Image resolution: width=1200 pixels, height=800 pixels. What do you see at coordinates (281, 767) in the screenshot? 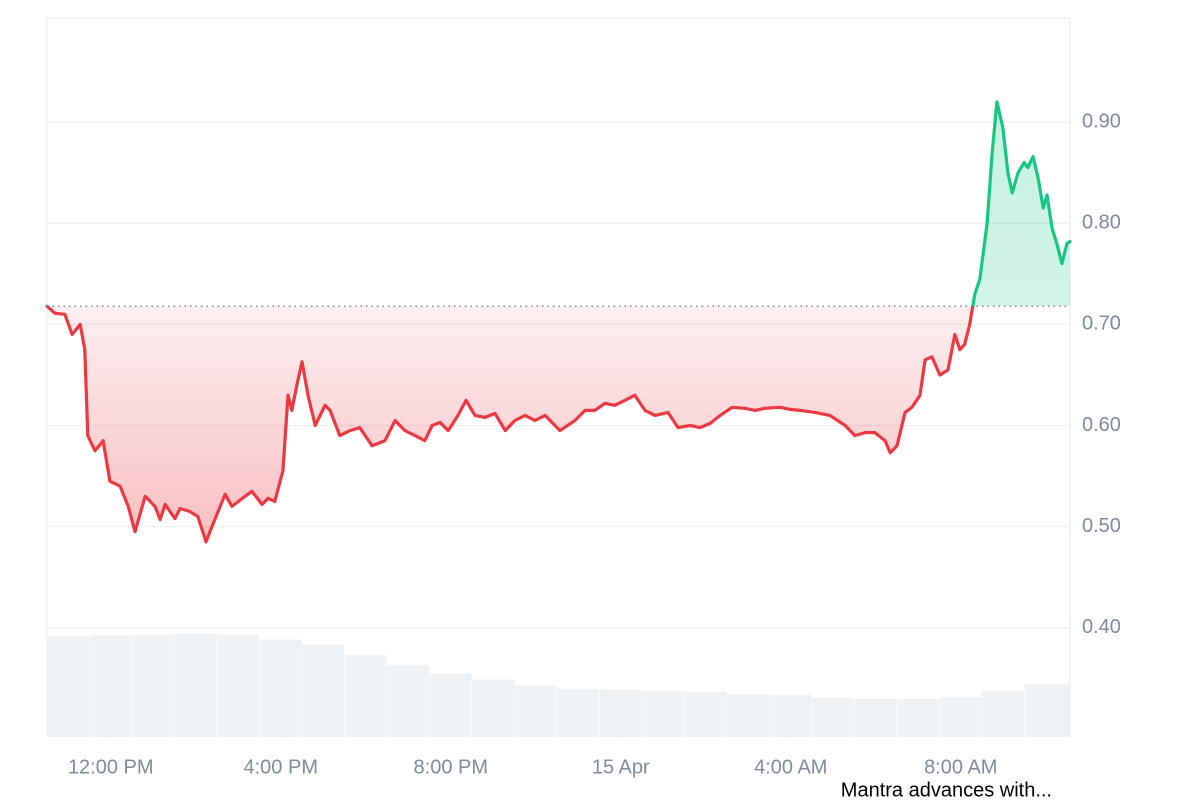
I see `x-tick-label: 4:00 PM` at bounding box center [281, 767].